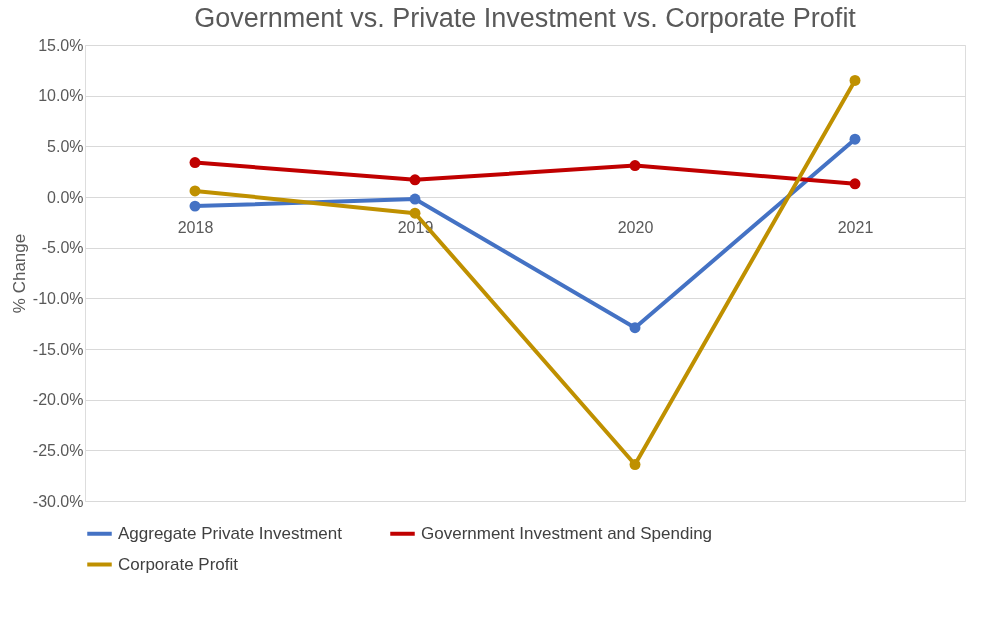 The height and width of the screenshot is (620, 1007). Describe the element at coordinates (525, 18) in the screenshot. I see `chart-title: Government vs. Private Investment vs. Corporate Profit` at that location.